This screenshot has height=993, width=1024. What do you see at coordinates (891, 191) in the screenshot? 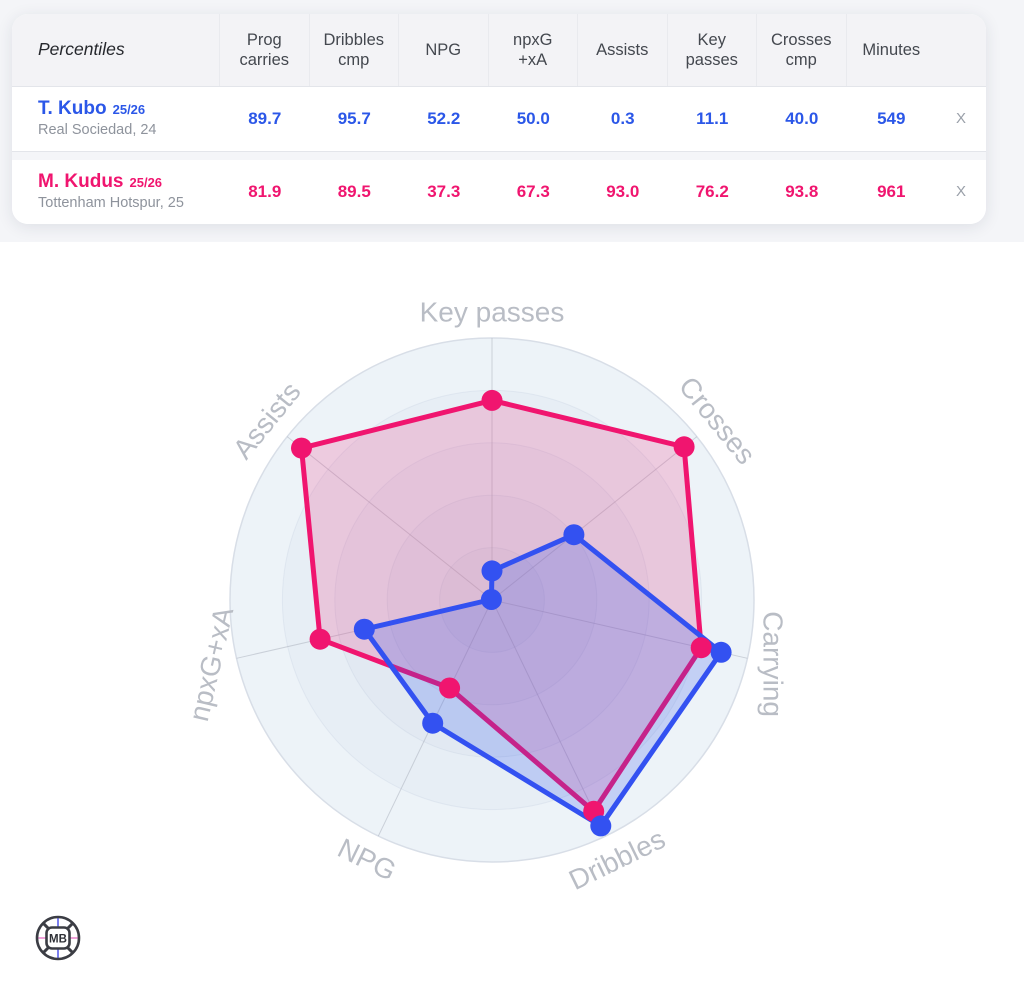
I see `stat-value: 961` at bounding box center [891, 191].